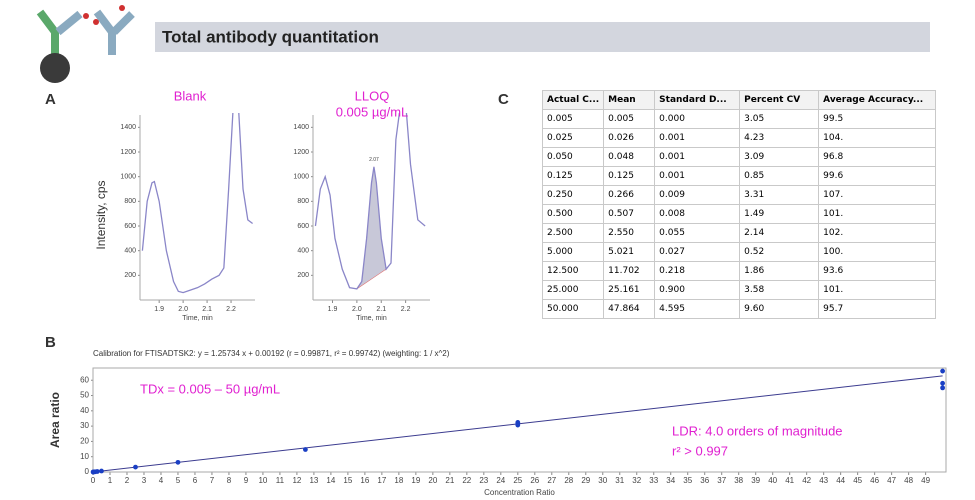 The image size is (975, 500). Describe the element at coordinates (280, 480) in the screenshot. I see `x-tick-label: 11` at that location.